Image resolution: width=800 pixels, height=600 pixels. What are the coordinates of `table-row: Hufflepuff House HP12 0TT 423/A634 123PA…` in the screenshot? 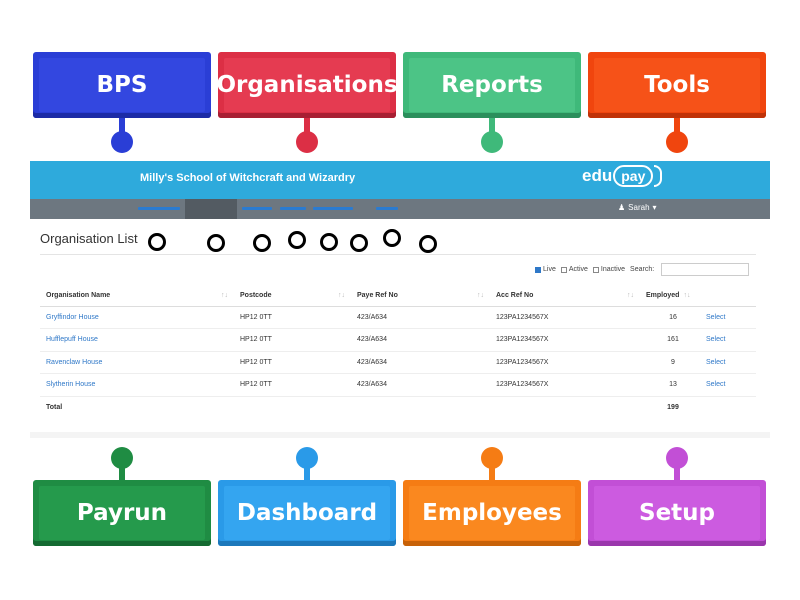 It's located at (398, 340).